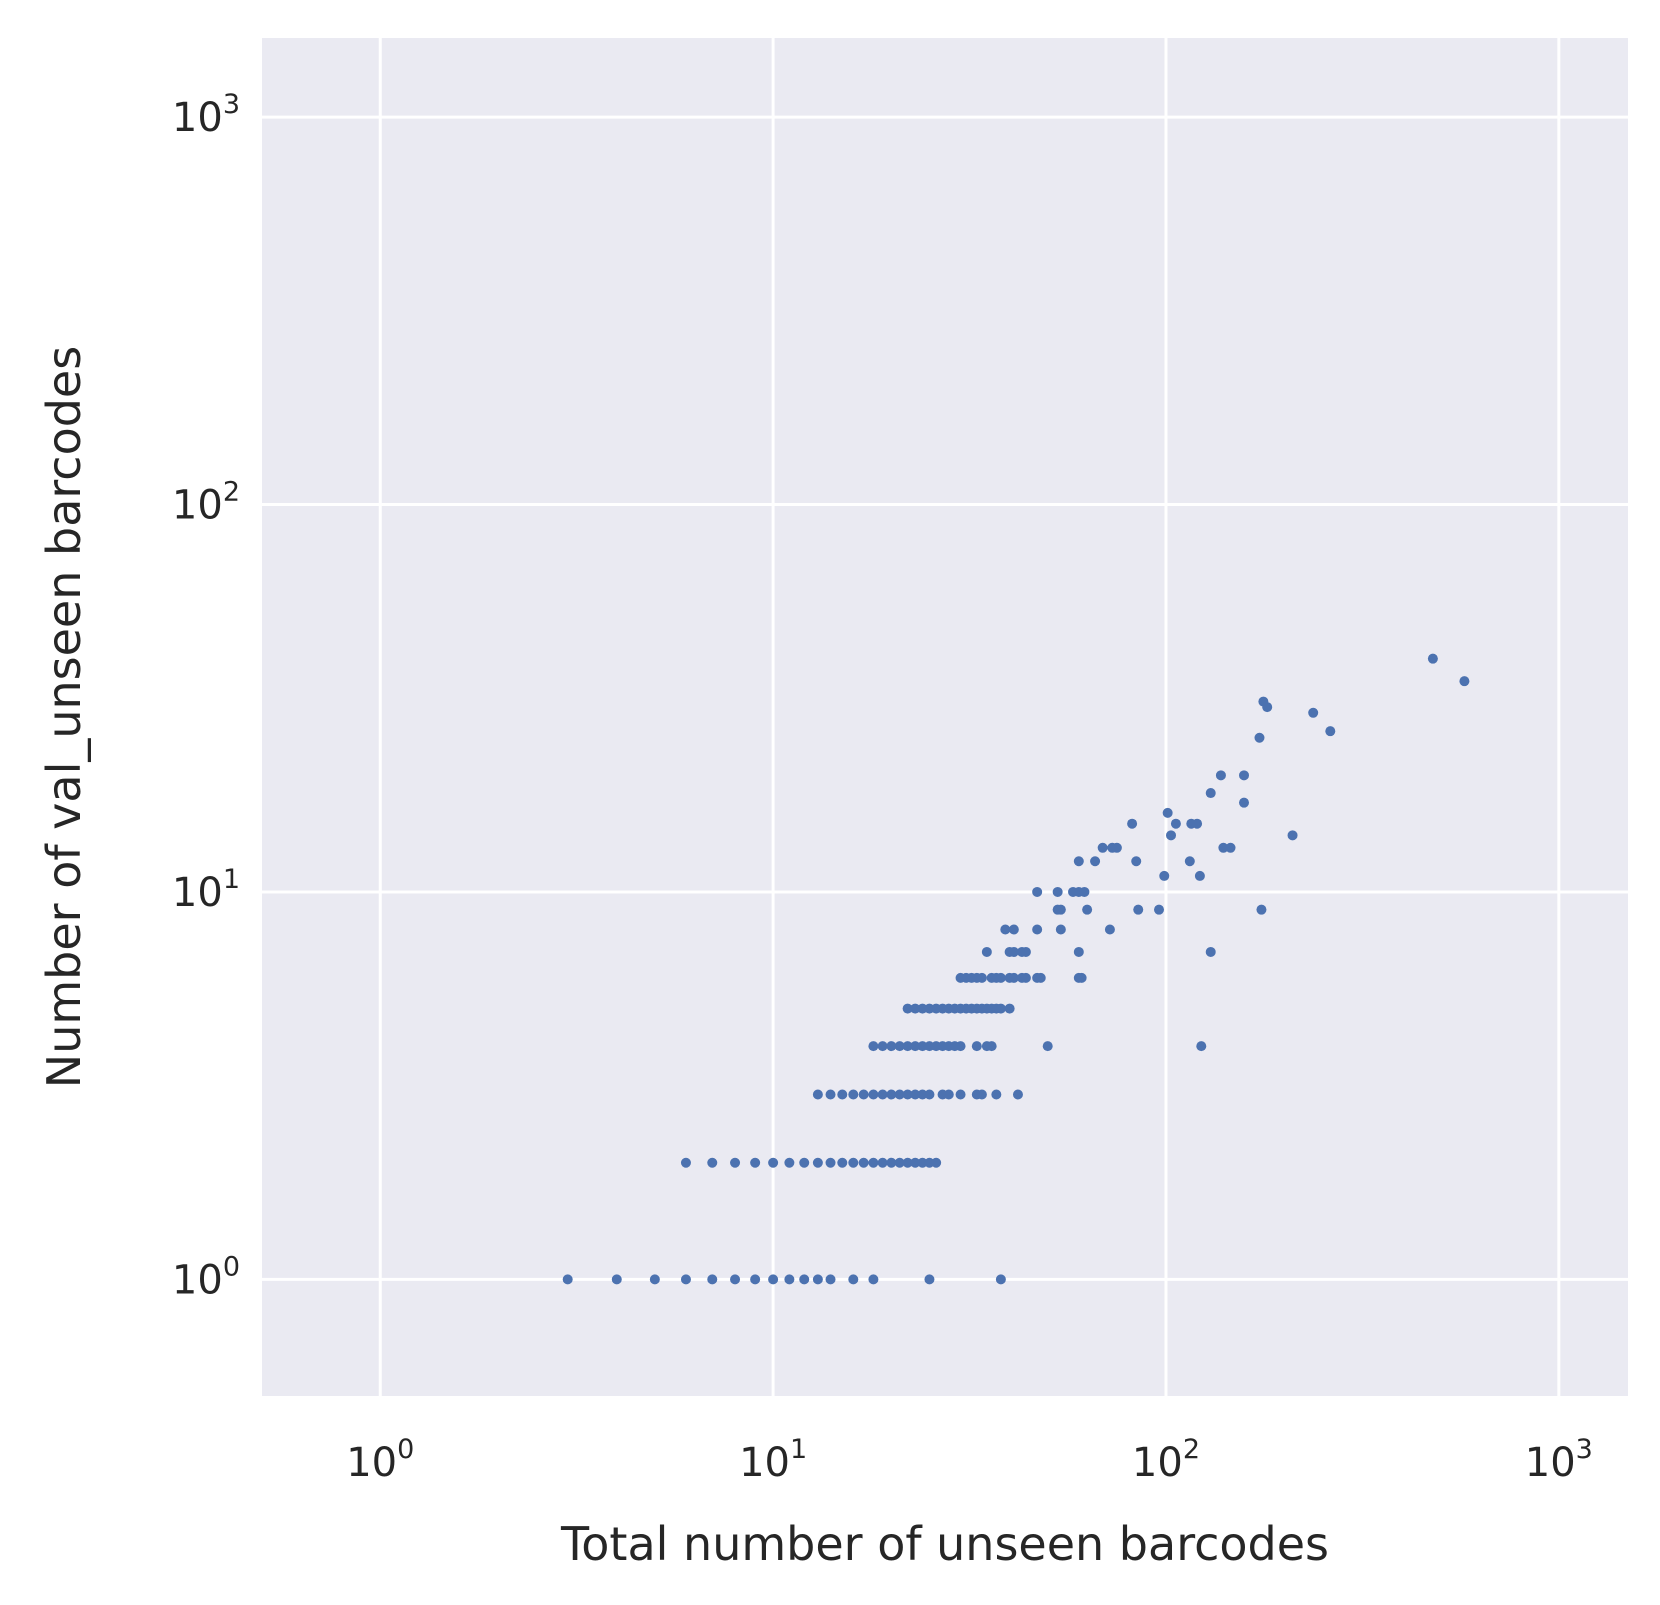 The width and height of the screenshot is (1660, 1605). I want to click on tick-exponent: 0, so click(231, 1266).